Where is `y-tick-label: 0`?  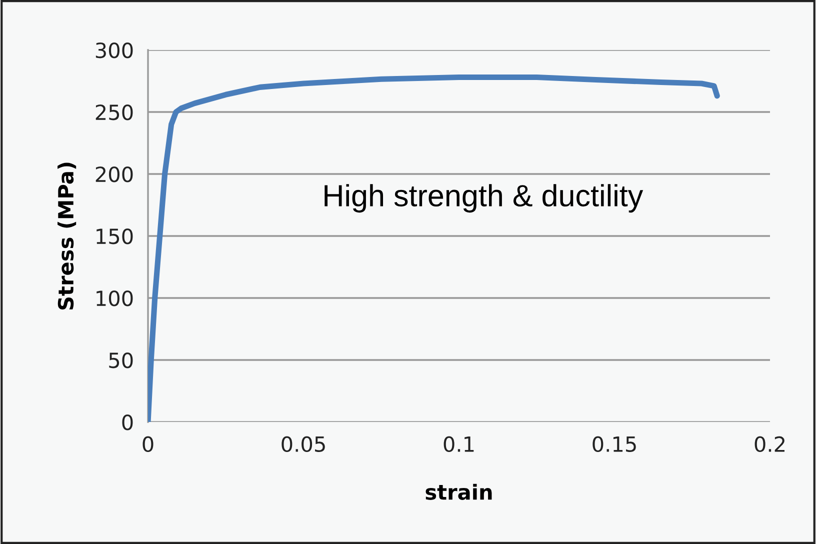 y-tick-label: 0 is located at coordinates (127, 422).